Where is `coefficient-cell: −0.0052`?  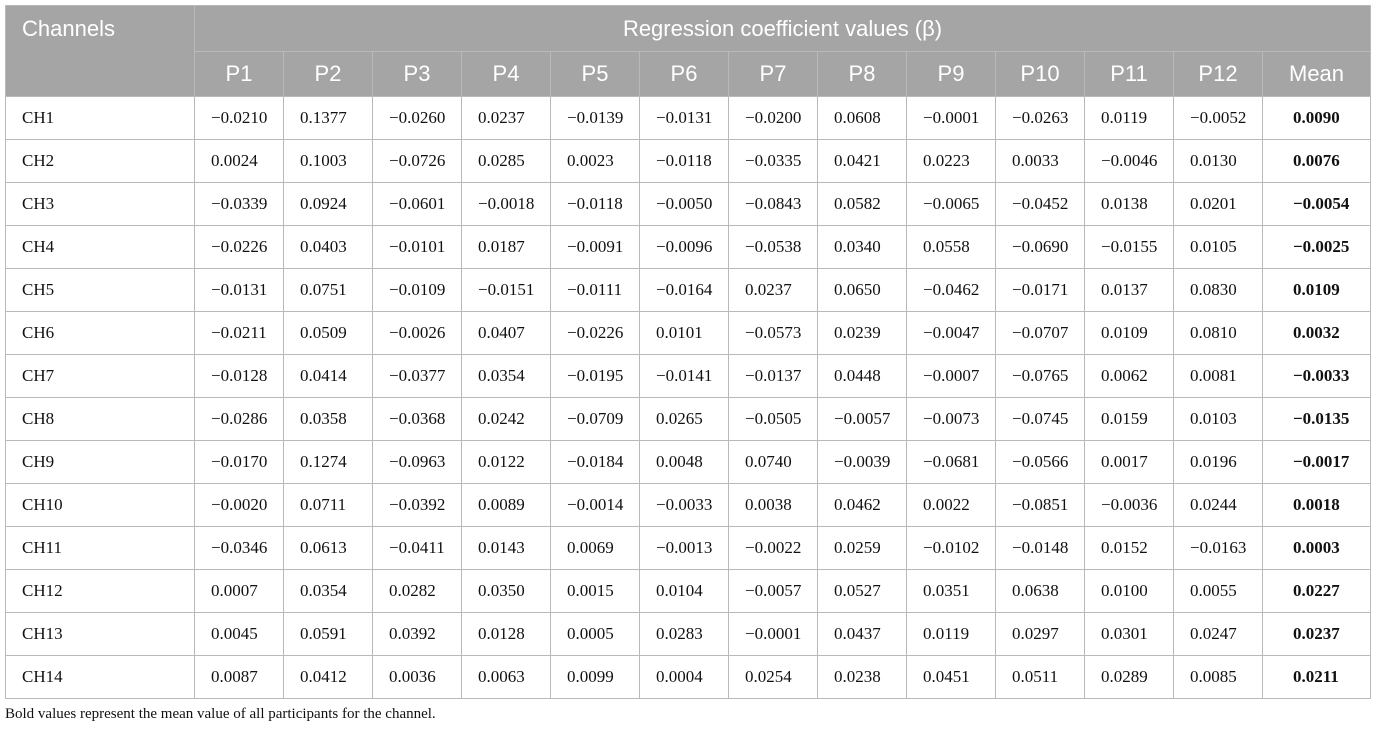
coefficient-cell: −0.0052 is located at coordinates (1218, 118).